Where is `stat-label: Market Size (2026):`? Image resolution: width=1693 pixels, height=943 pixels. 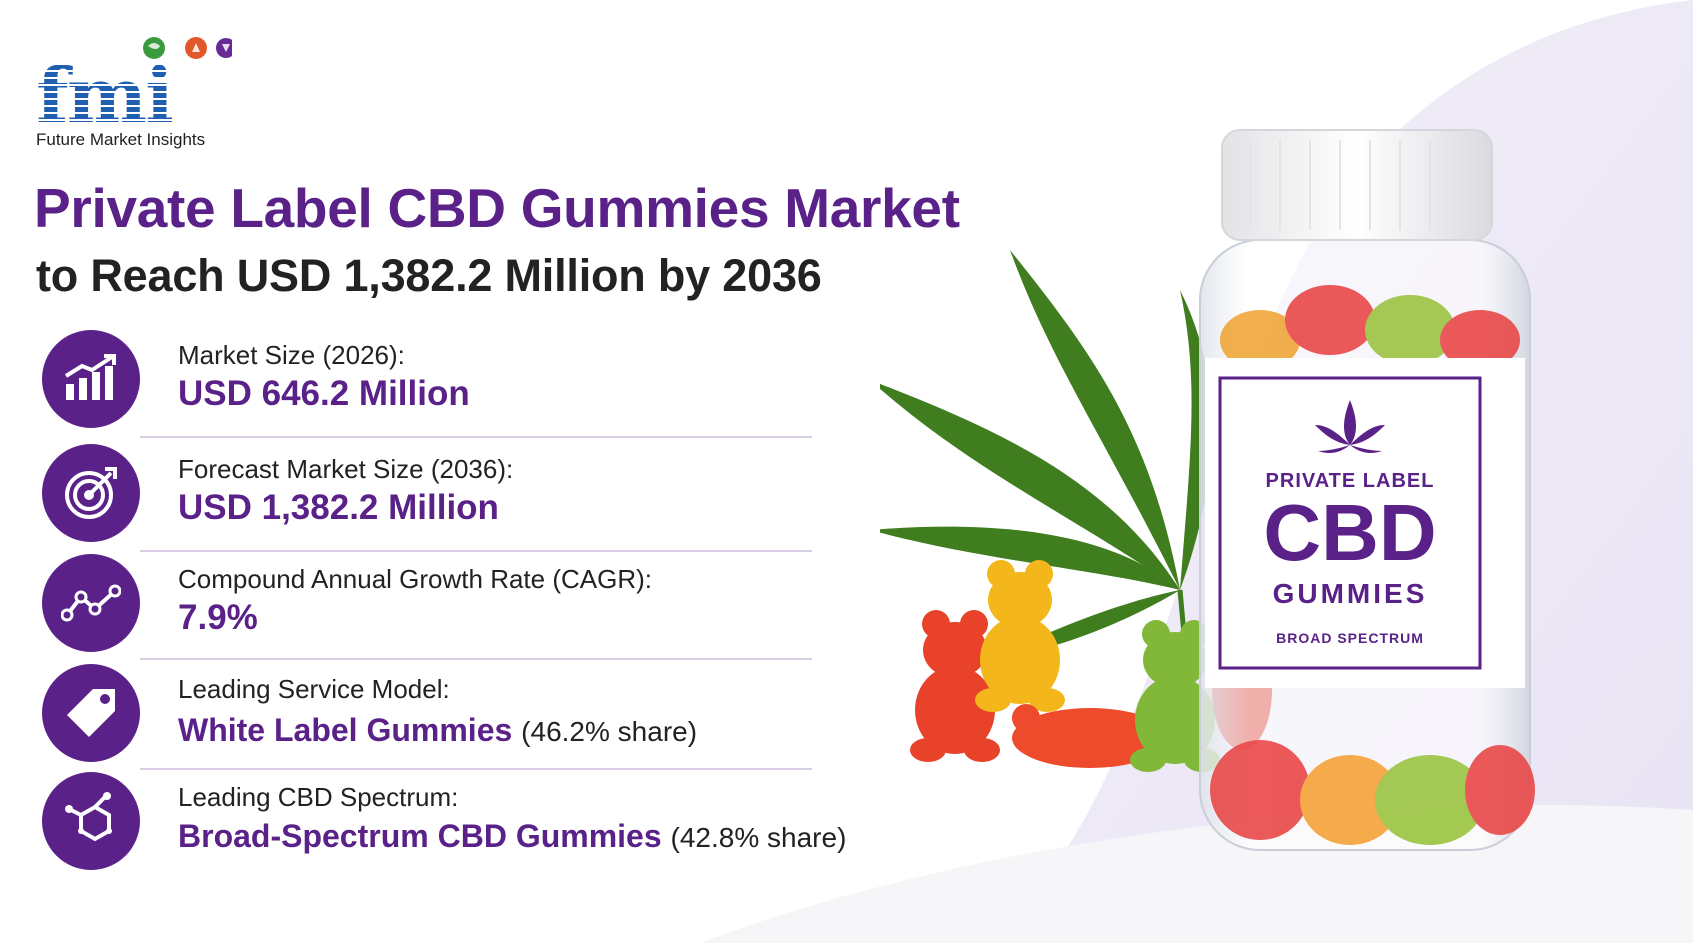
stat-label: Market Size (2026): is located at coordinates (291, 355).